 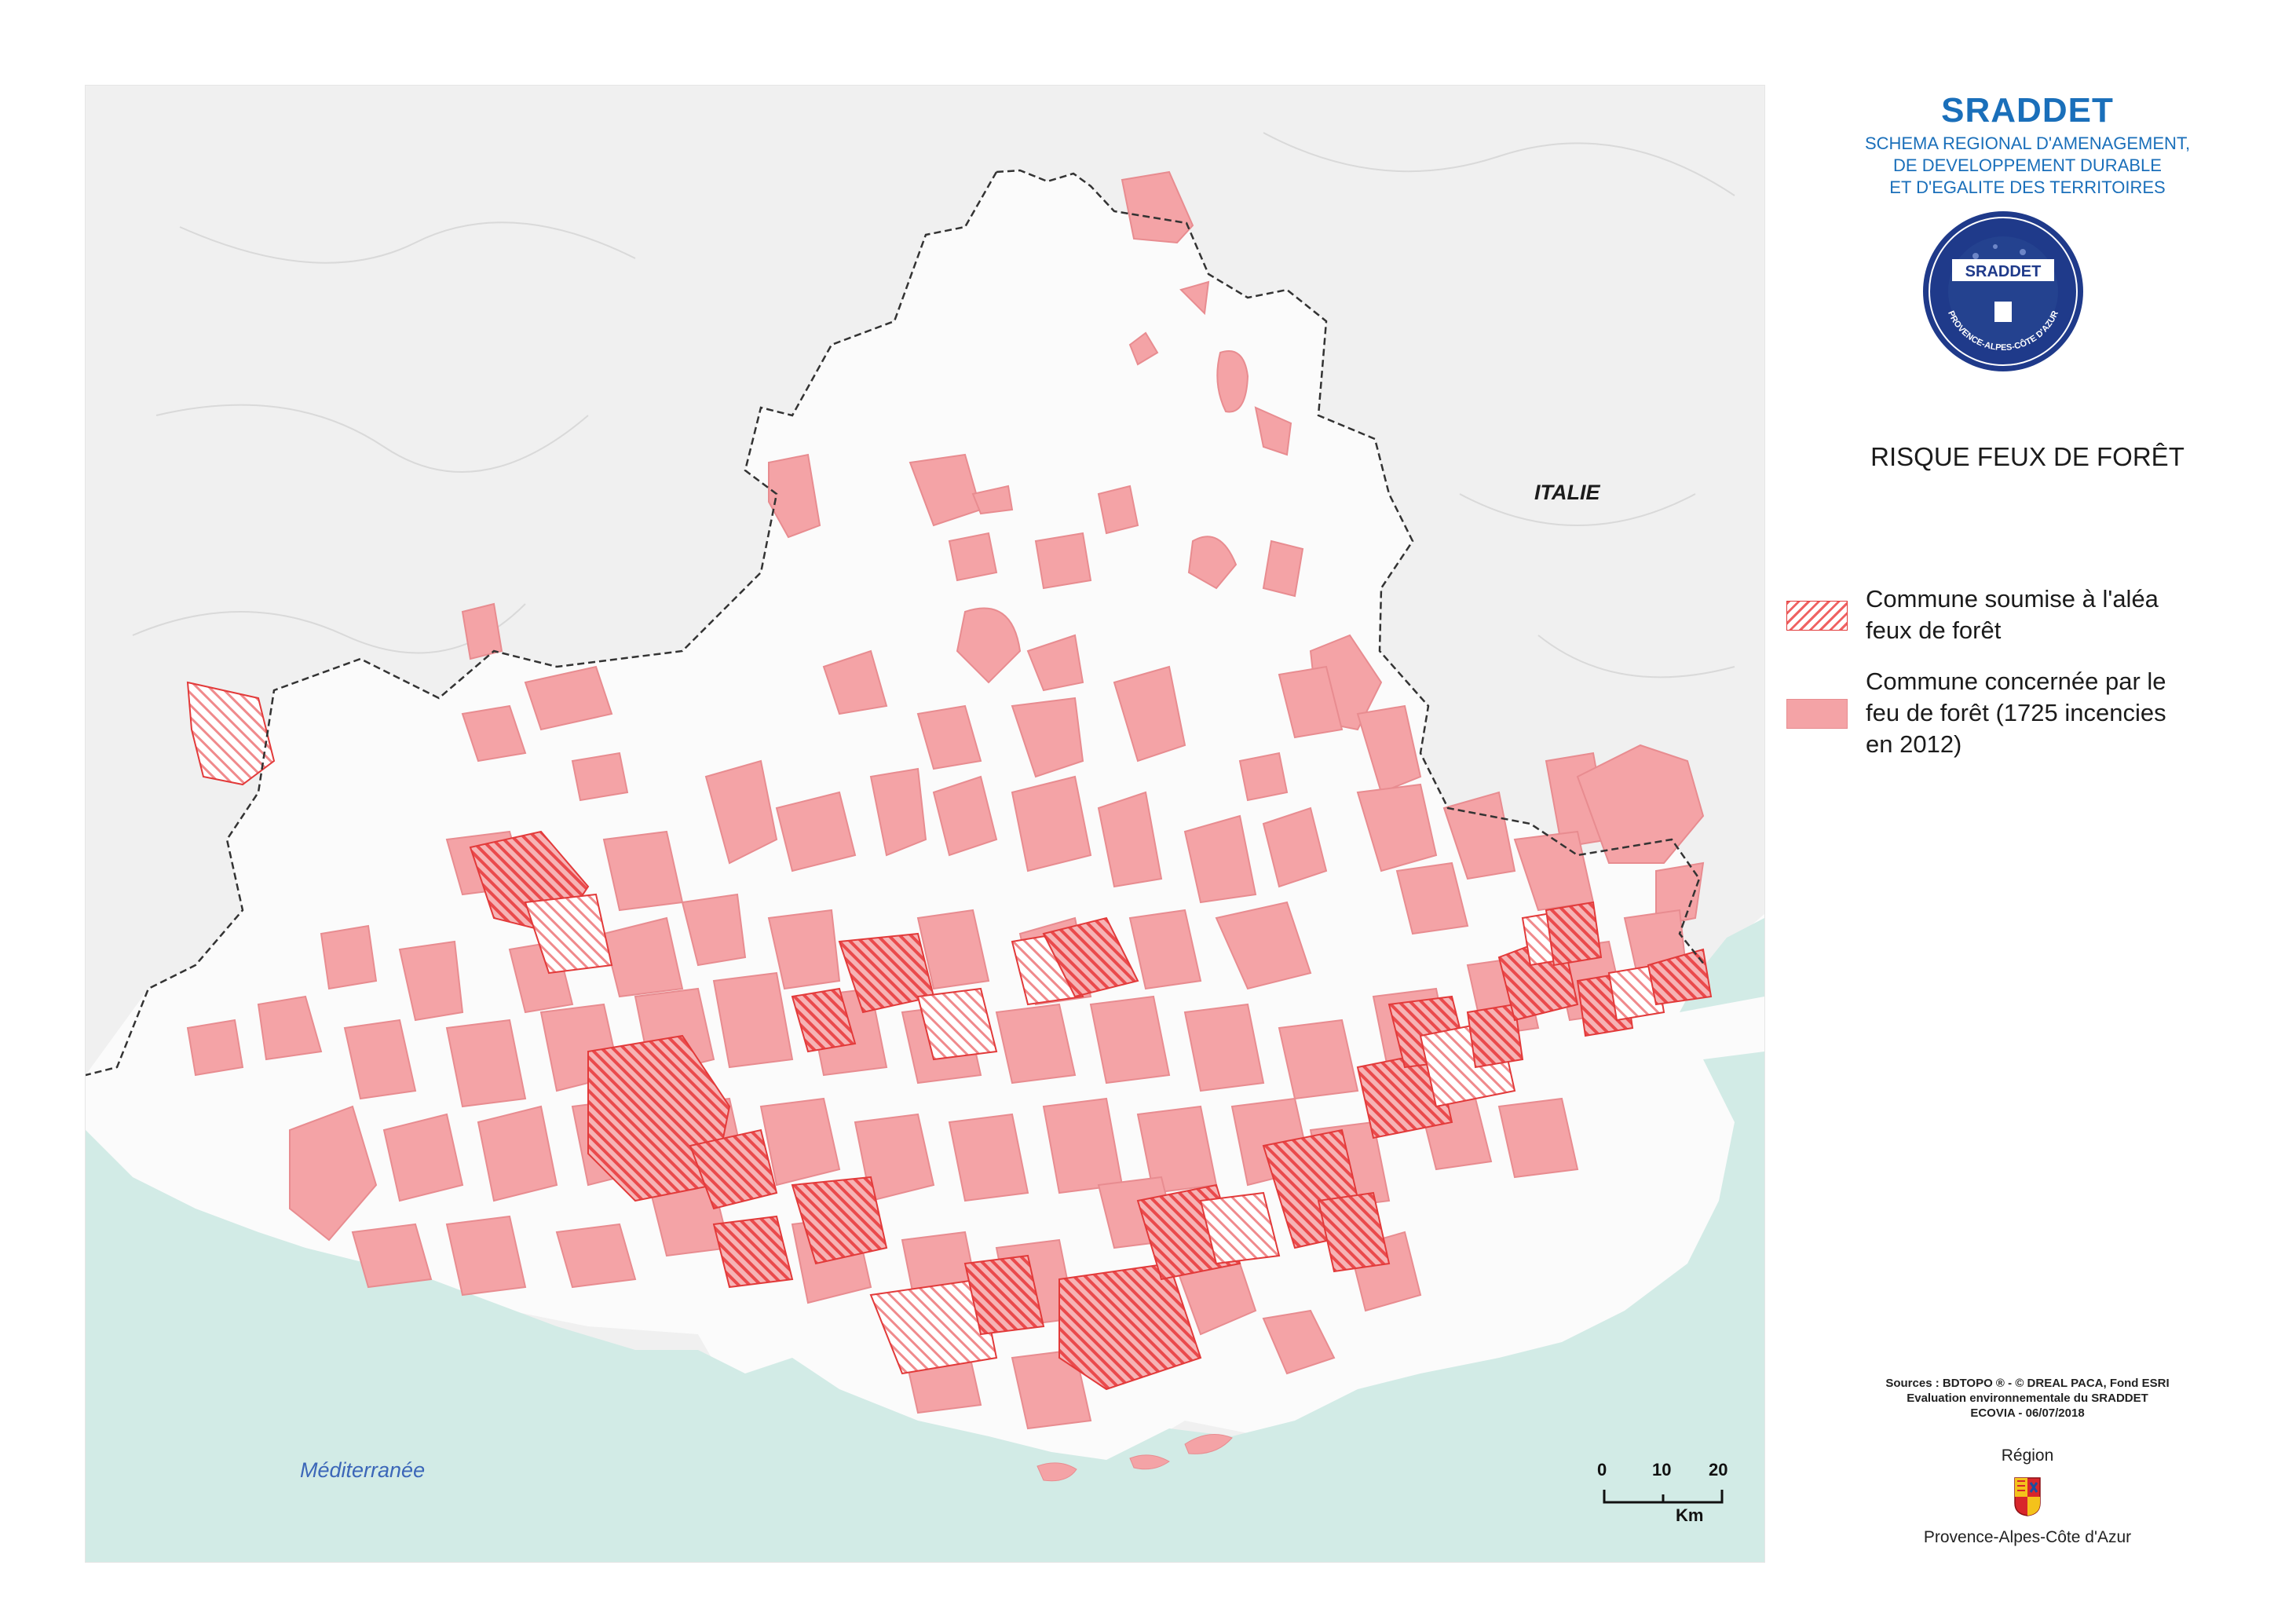 I want to click on legend-swatch-filled, so click(x=1817, y=714).